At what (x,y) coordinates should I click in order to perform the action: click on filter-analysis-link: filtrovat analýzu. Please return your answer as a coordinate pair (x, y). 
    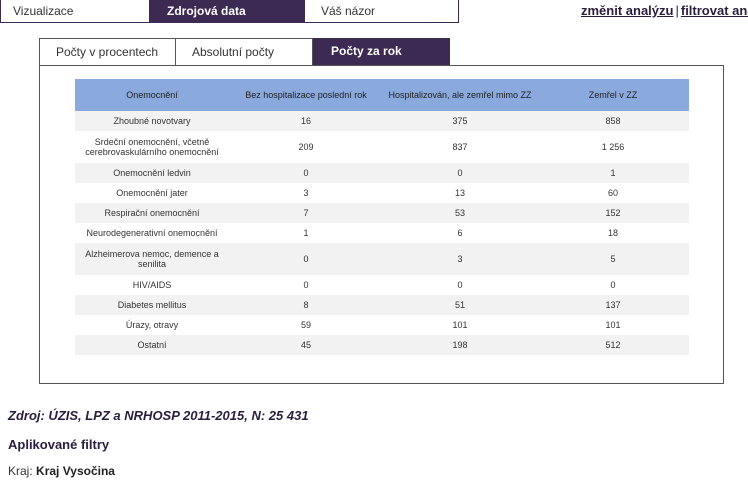
    Looking at the image, I should click on (714, 10).